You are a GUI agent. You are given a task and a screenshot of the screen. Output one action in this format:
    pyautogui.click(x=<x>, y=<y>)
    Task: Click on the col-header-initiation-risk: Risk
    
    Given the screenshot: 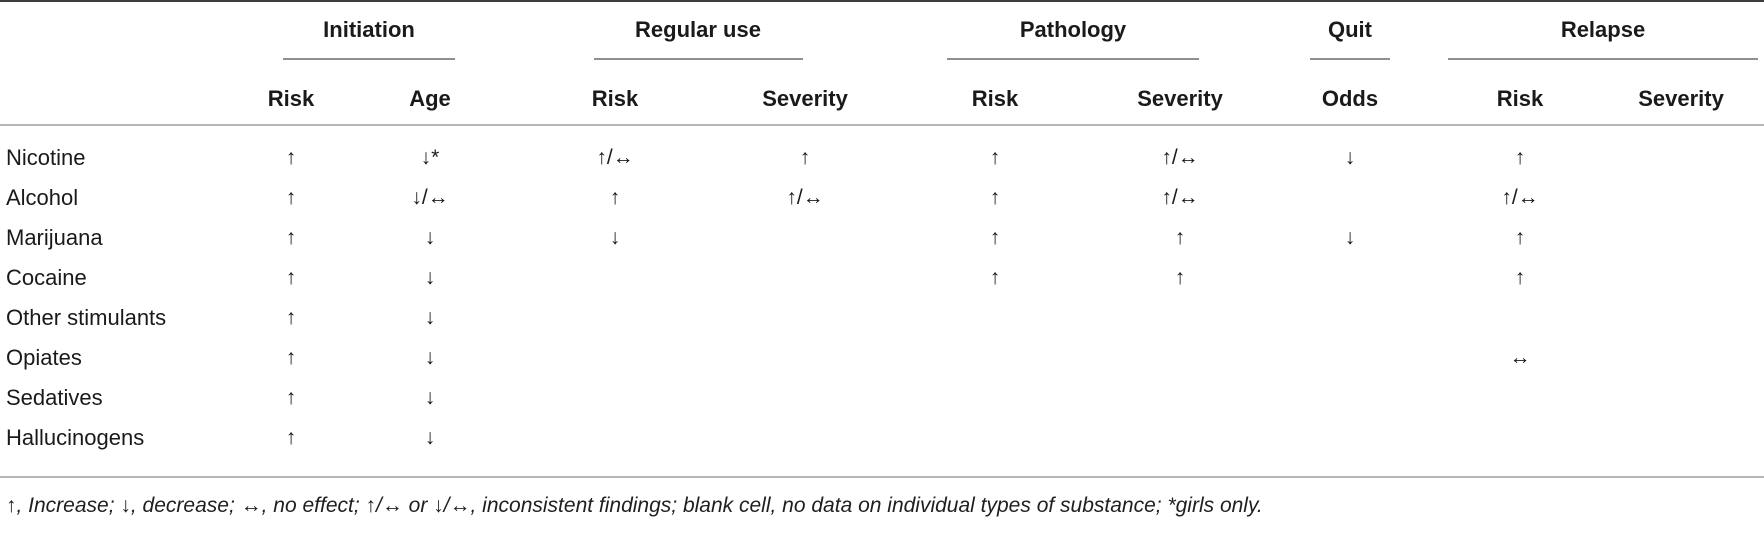 What is the action you would take?
    pyautogui.click(x=291, y=94)
    